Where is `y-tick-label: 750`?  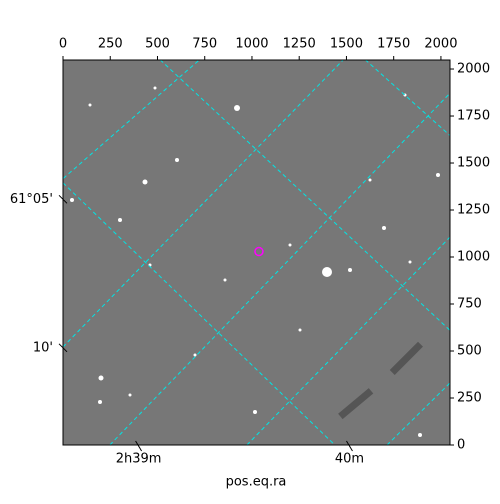
y-tick-label: 750 is located at coordinates (469, 304).